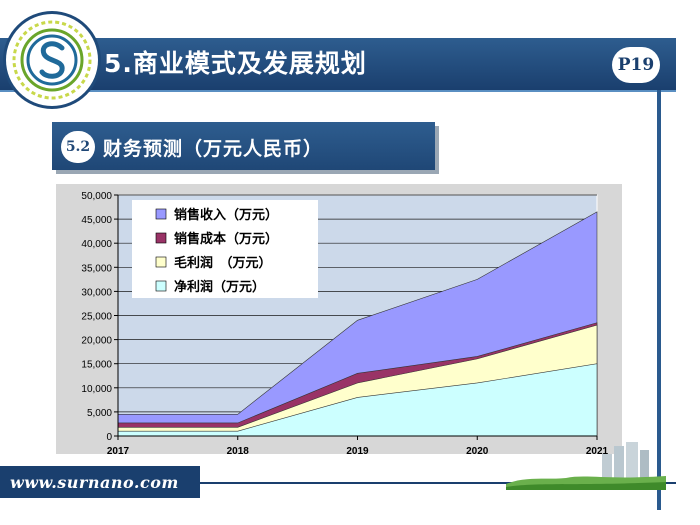 This screenshot has width=700, height=525. What do you see at coordinates (477, 451) in the screenshot?
I see `x-tick-label: 2020` at bounding box center [477, 451].